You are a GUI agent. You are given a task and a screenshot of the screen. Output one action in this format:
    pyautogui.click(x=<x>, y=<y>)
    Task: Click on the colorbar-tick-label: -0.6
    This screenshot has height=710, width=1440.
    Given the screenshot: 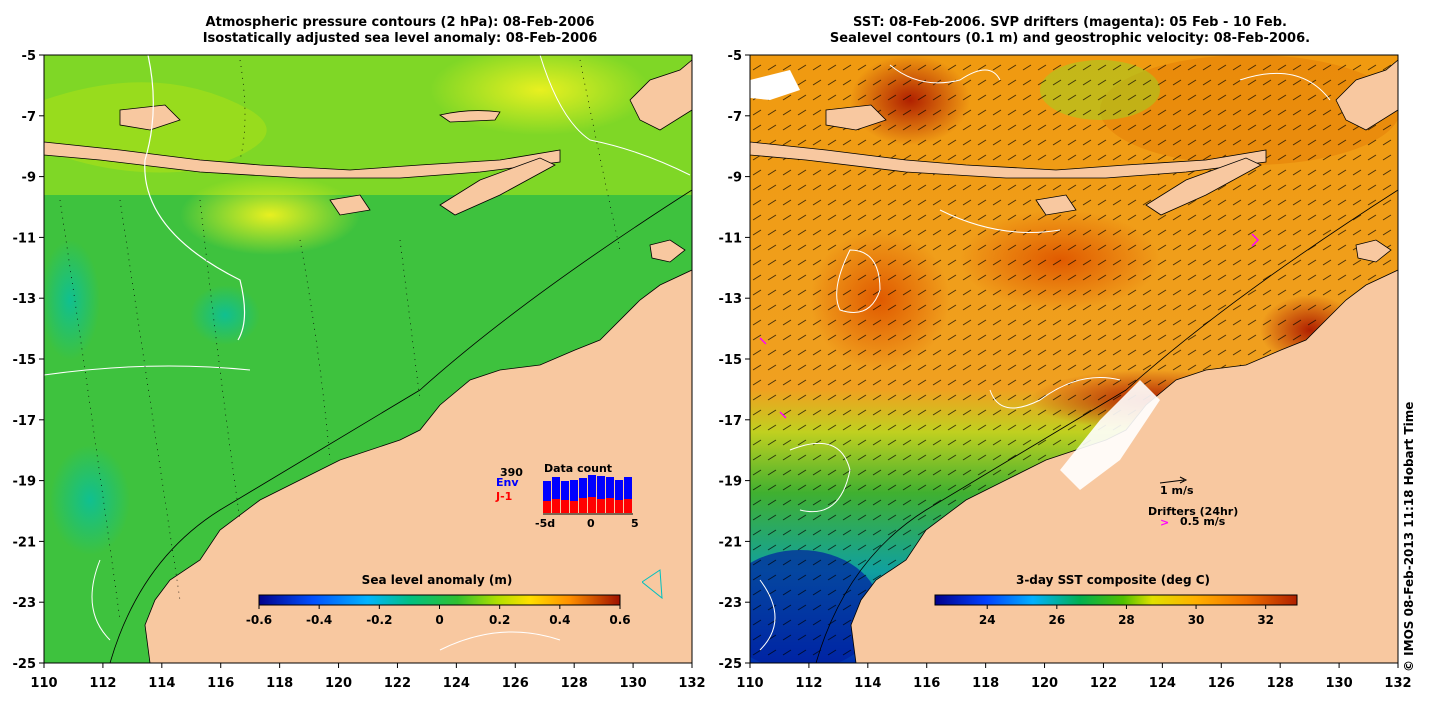 What is the action you would take?
    pyautogui.click(x=259, y=620)
    